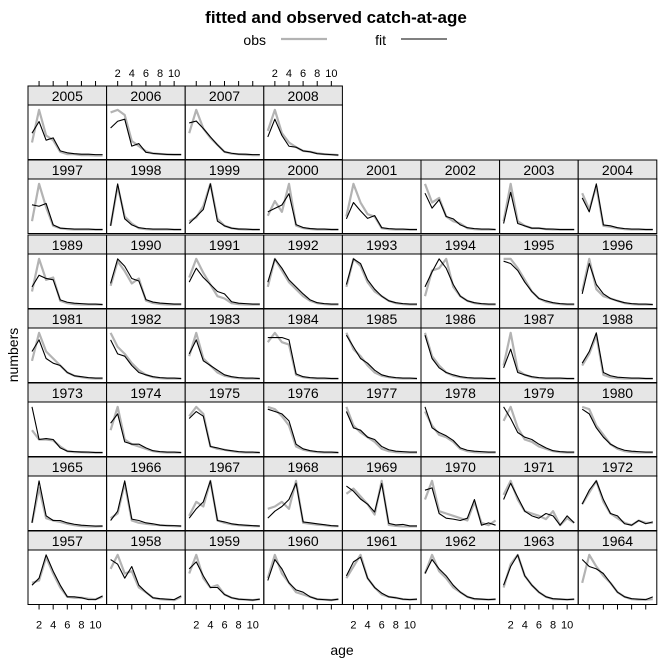 This screenshot has width=672, height=672. I want to click on panel-1962: 1962, so click(460, 570).